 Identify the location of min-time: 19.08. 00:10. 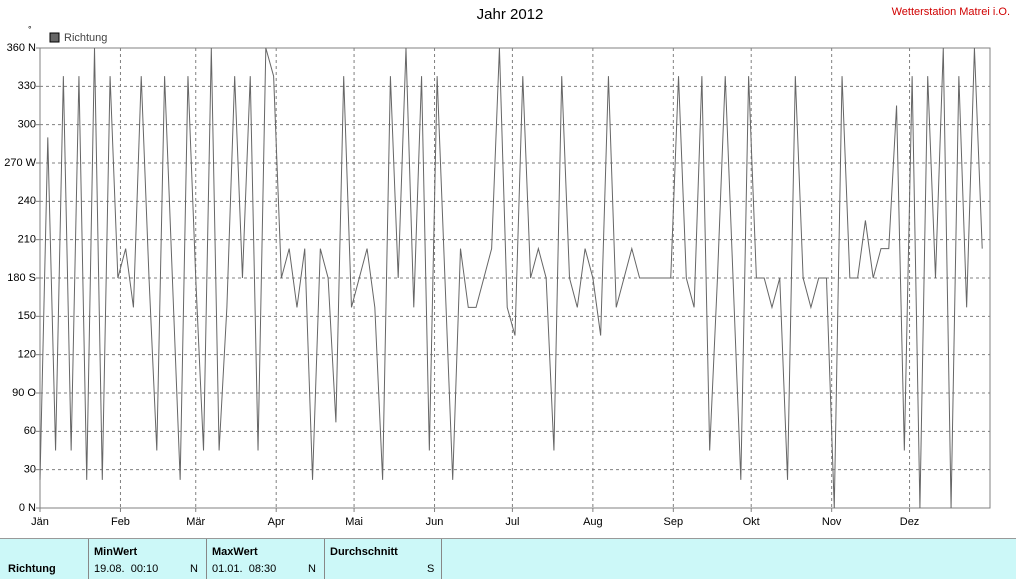
(126, 569).